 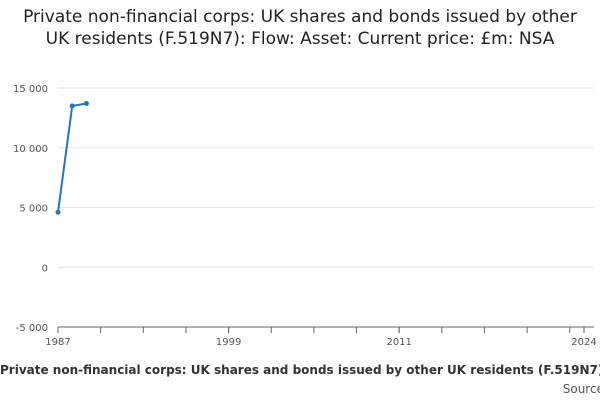 I want to click on y-tick-label: 0, so click(x=45, y=268).